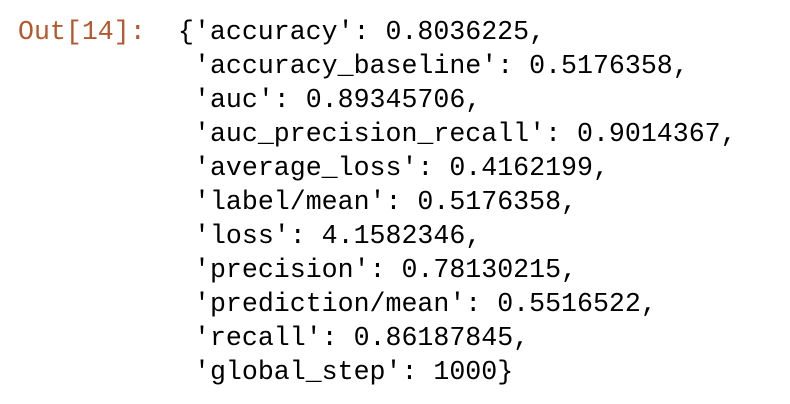 This screenshot has height=404, width=790. Describe the element at coordinates (362, 338) in the screenshot. I see `output-line: 'recall': 0.86187845,` at that location.